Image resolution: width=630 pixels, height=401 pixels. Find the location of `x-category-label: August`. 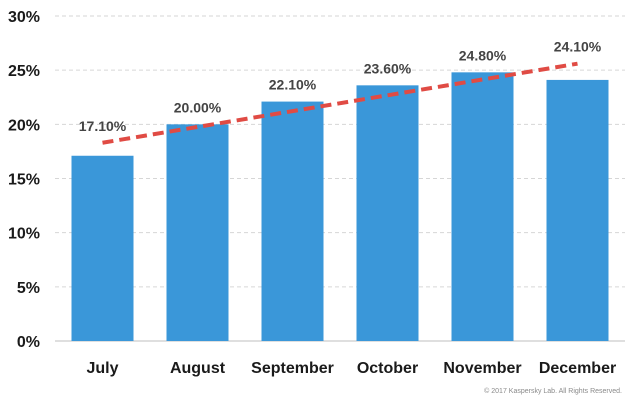

x-category-label: August is located at coordinates (198, 368).